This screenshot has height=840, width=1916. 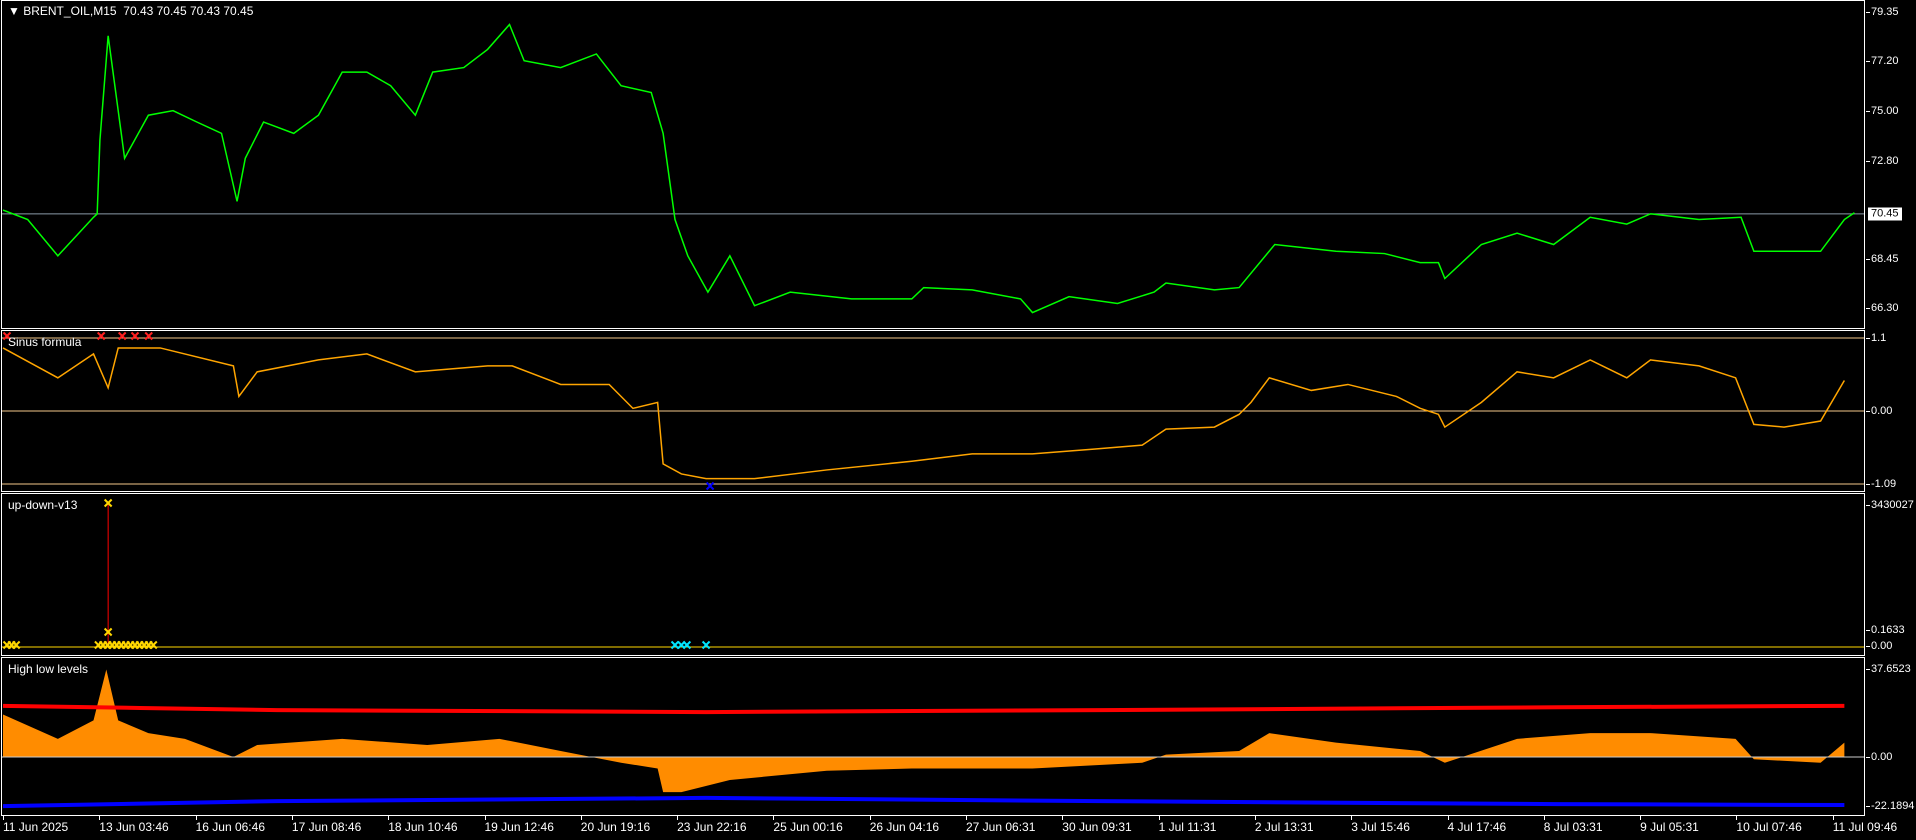 I want to click on up-down-axis-label: 0.00, so click(x=1882, y=646).